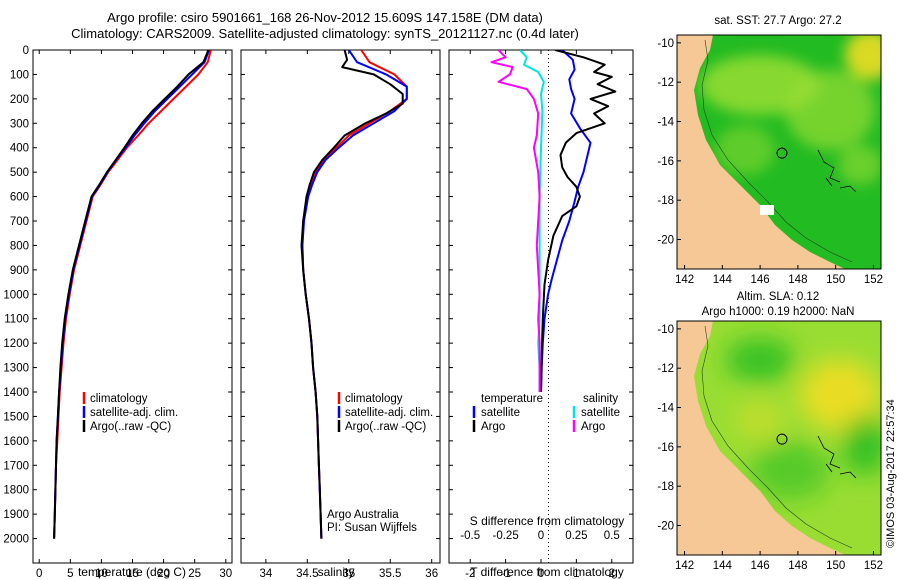 The image size is (900, 580). What do you see at coordinates (119, 399) in the screenshot?
I see `legend-climatology-label: climatology` at bounding box center [119, 399].